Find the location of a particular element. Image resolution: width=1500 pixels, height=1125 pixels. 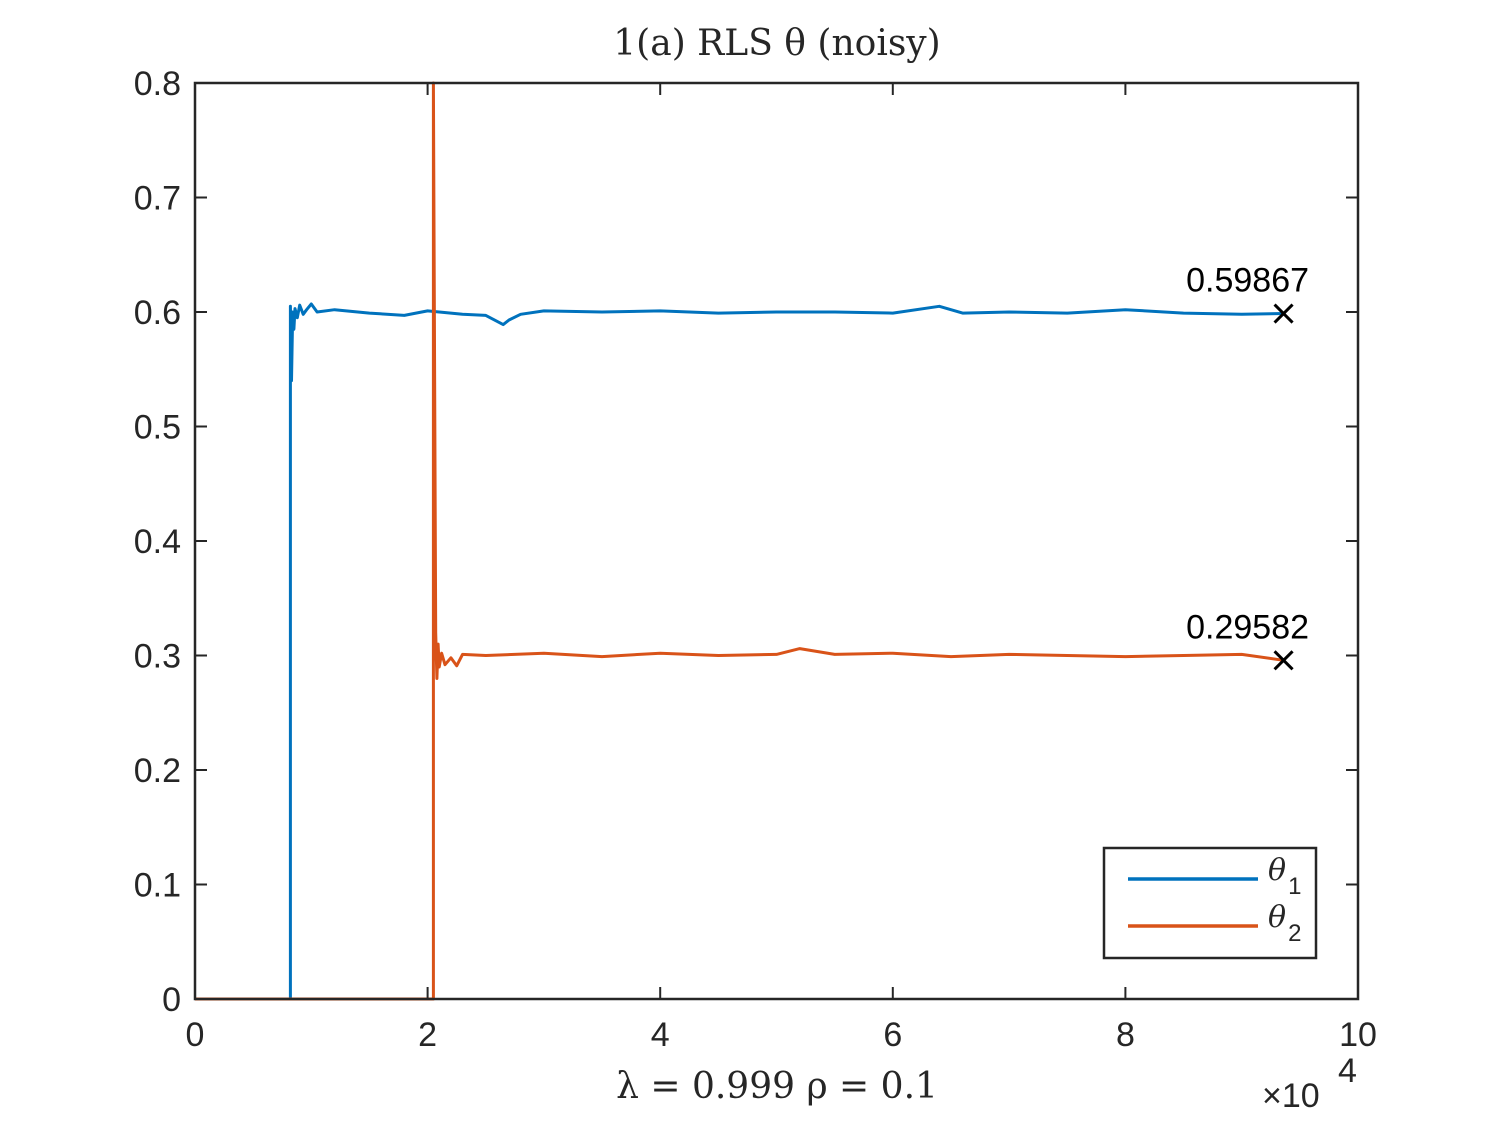

chart-title: 1(a) RLS θ (noisy) is located at coordinates (776, 43).